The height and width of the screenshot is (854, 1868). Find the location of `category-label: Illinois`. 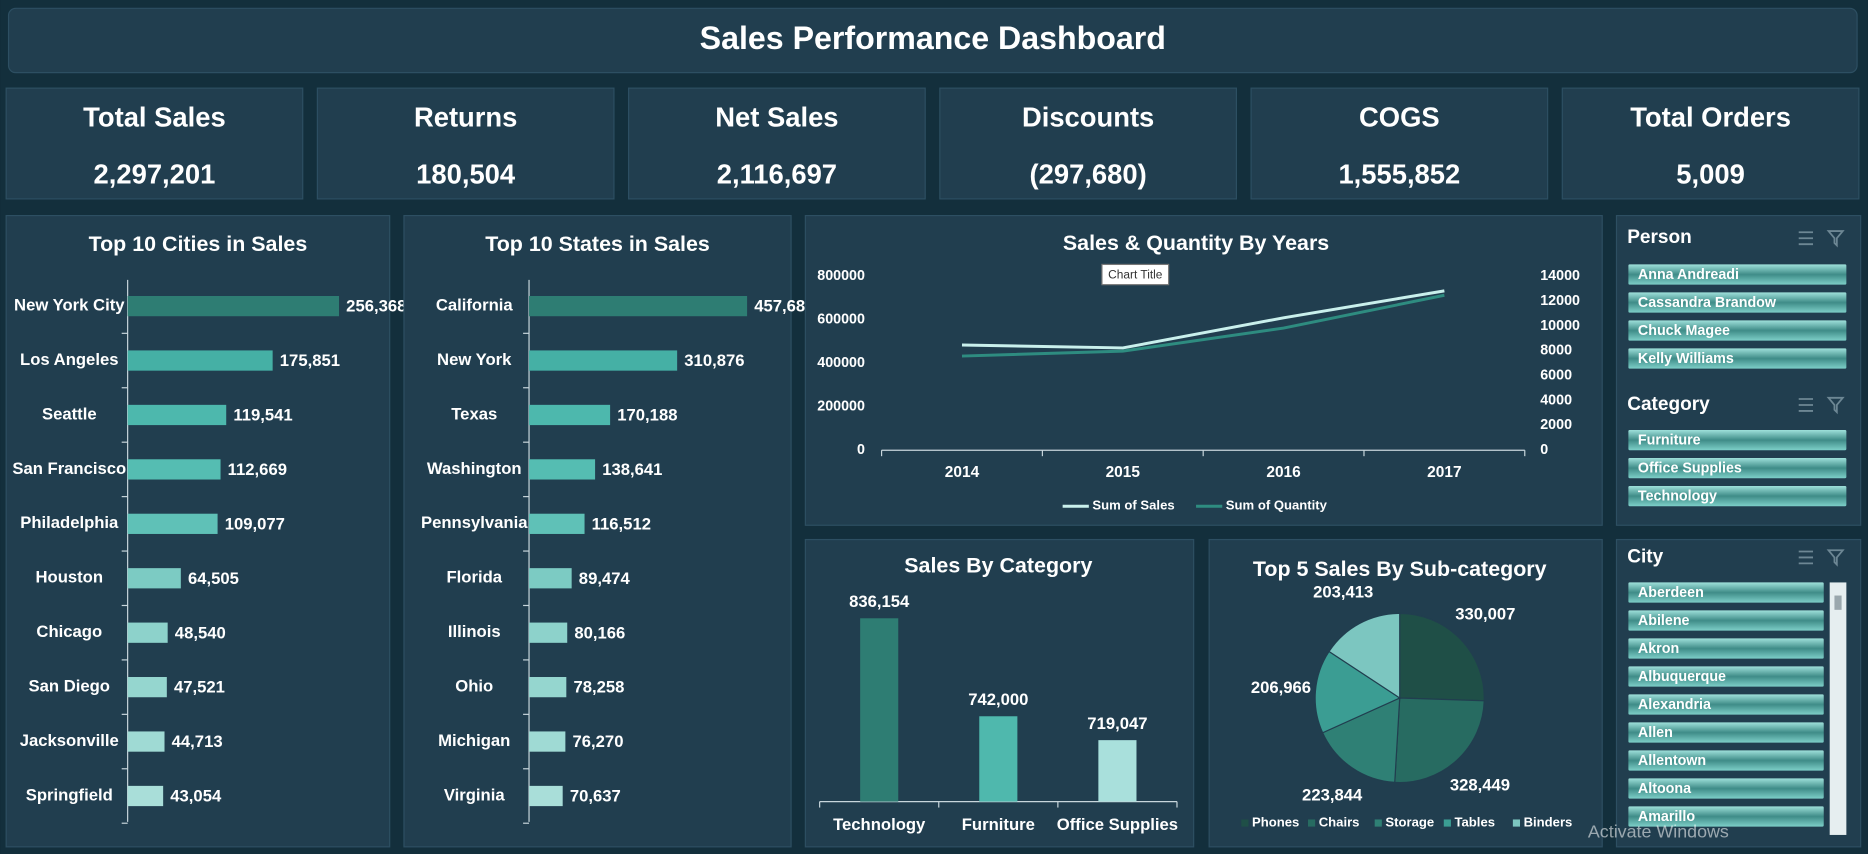

category-label: Illinois is located at coordinates (474, 631).